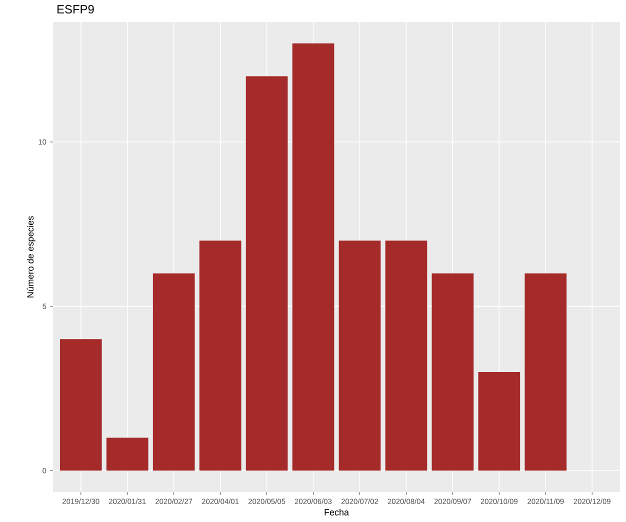  What do you see at coordinates (76, 9) in the screenshot?
I see `chart-title: ESFP9` at bounding box center [76, 9].